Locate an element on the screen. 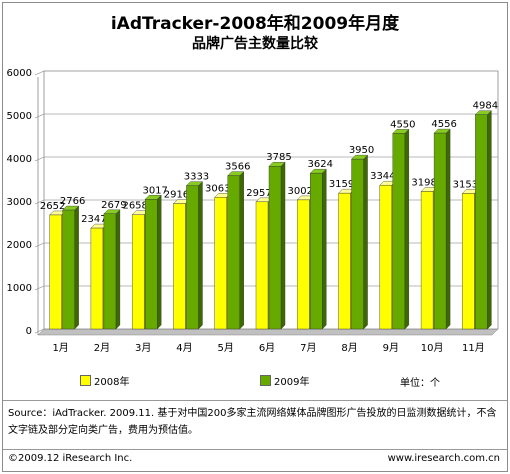 This screenshot has width=510, height=474. xtick-label-7: 8月 is located at coordinates (349, 348).